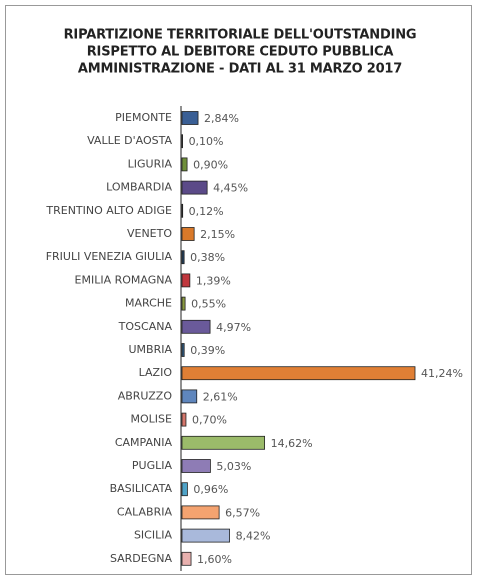 This screenshot has width=478, height=580. What do you see at coordinates (208, 304) in the screenshot?
I see `value-label: 0,55%` at bounding box center [208, 304].